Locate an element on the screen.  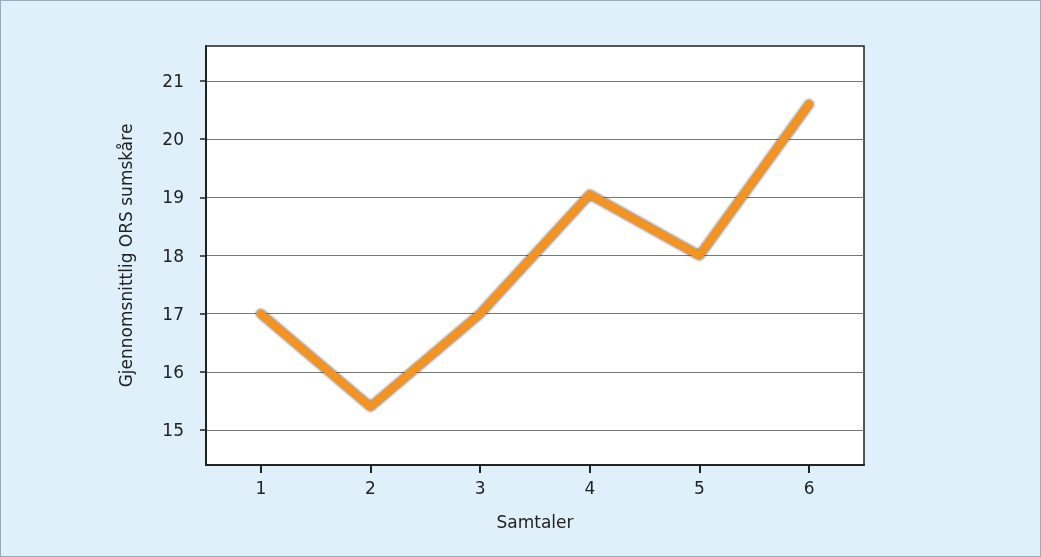
x-tick-label: 1 is located at coordinates (261, 487).